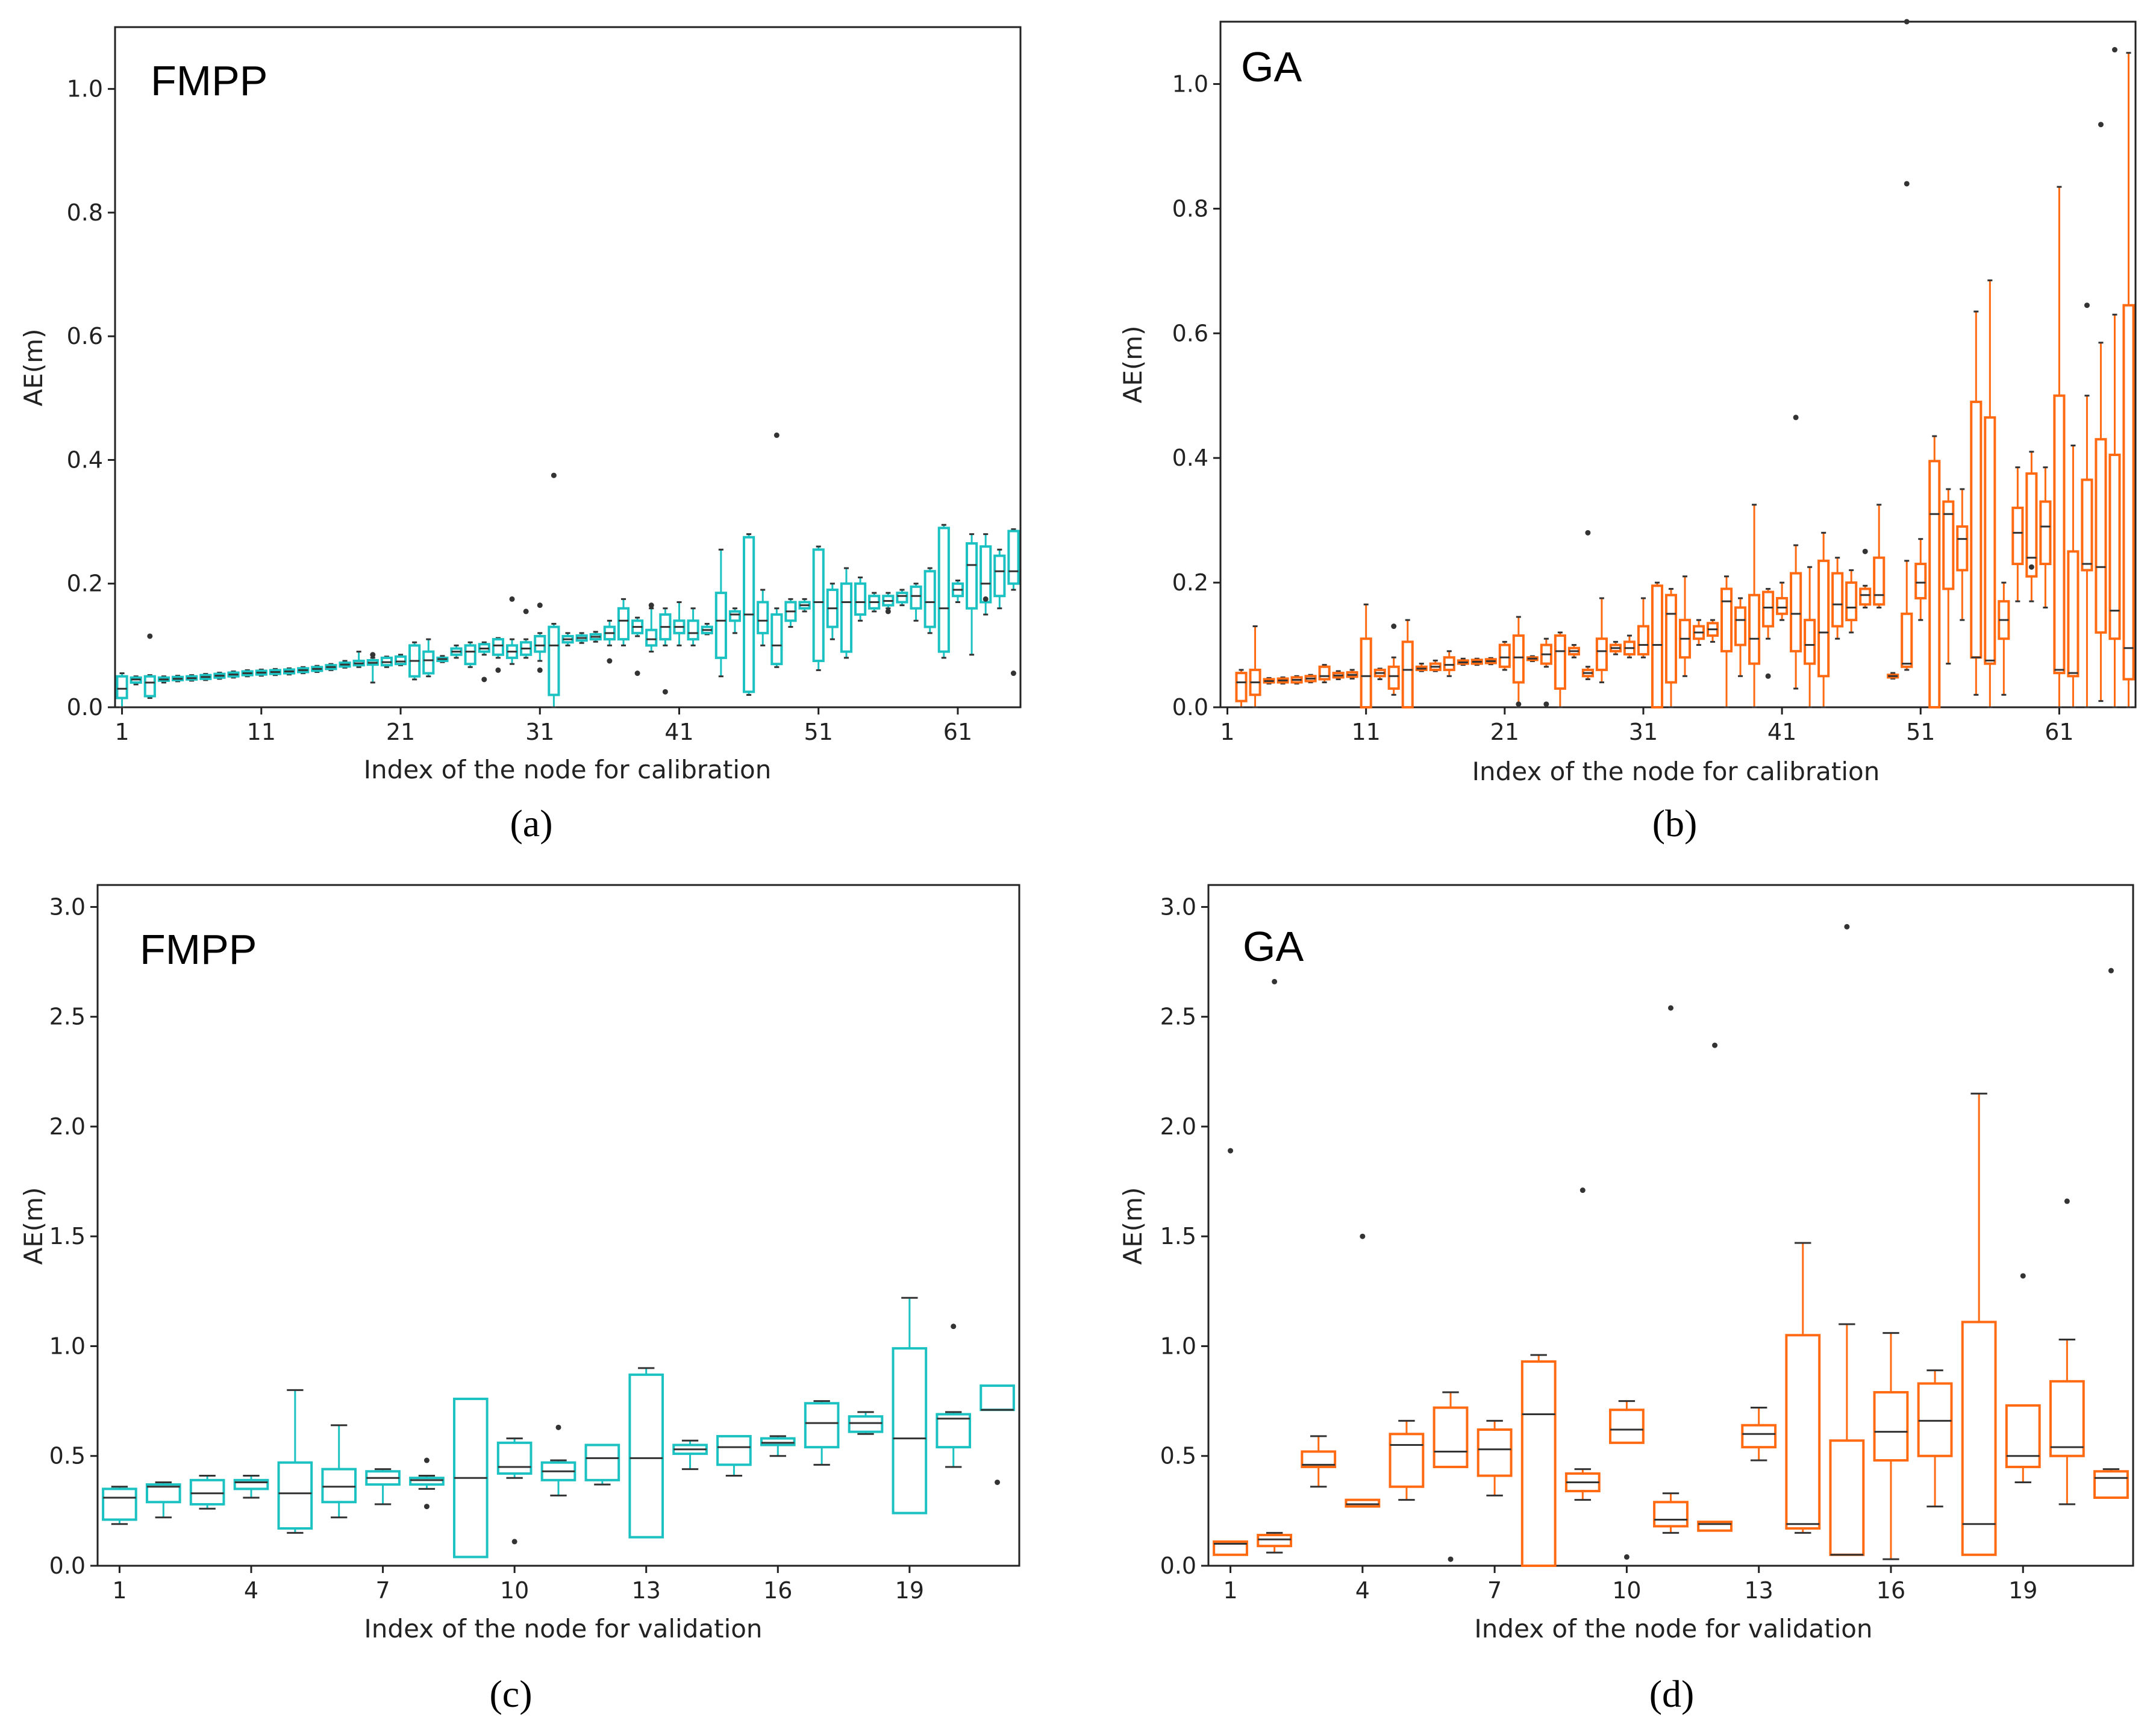  Describe the element at coordinates (568, 769) in the screenshot. I see `panel-a-xlabel: Index of the node for calibration` at that location.